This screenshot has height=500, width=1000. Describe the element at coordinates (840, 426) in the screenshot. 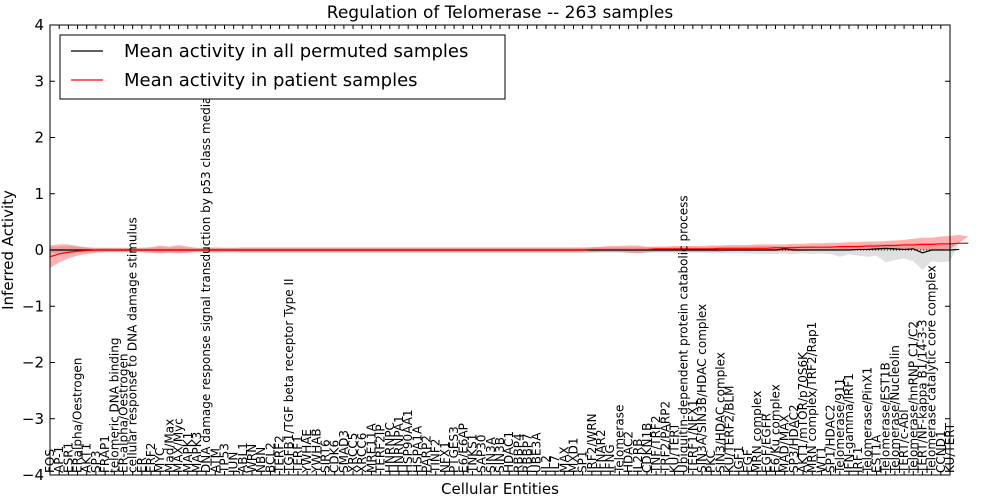

I see `x-tick-label: Telomerase/911` at that location.